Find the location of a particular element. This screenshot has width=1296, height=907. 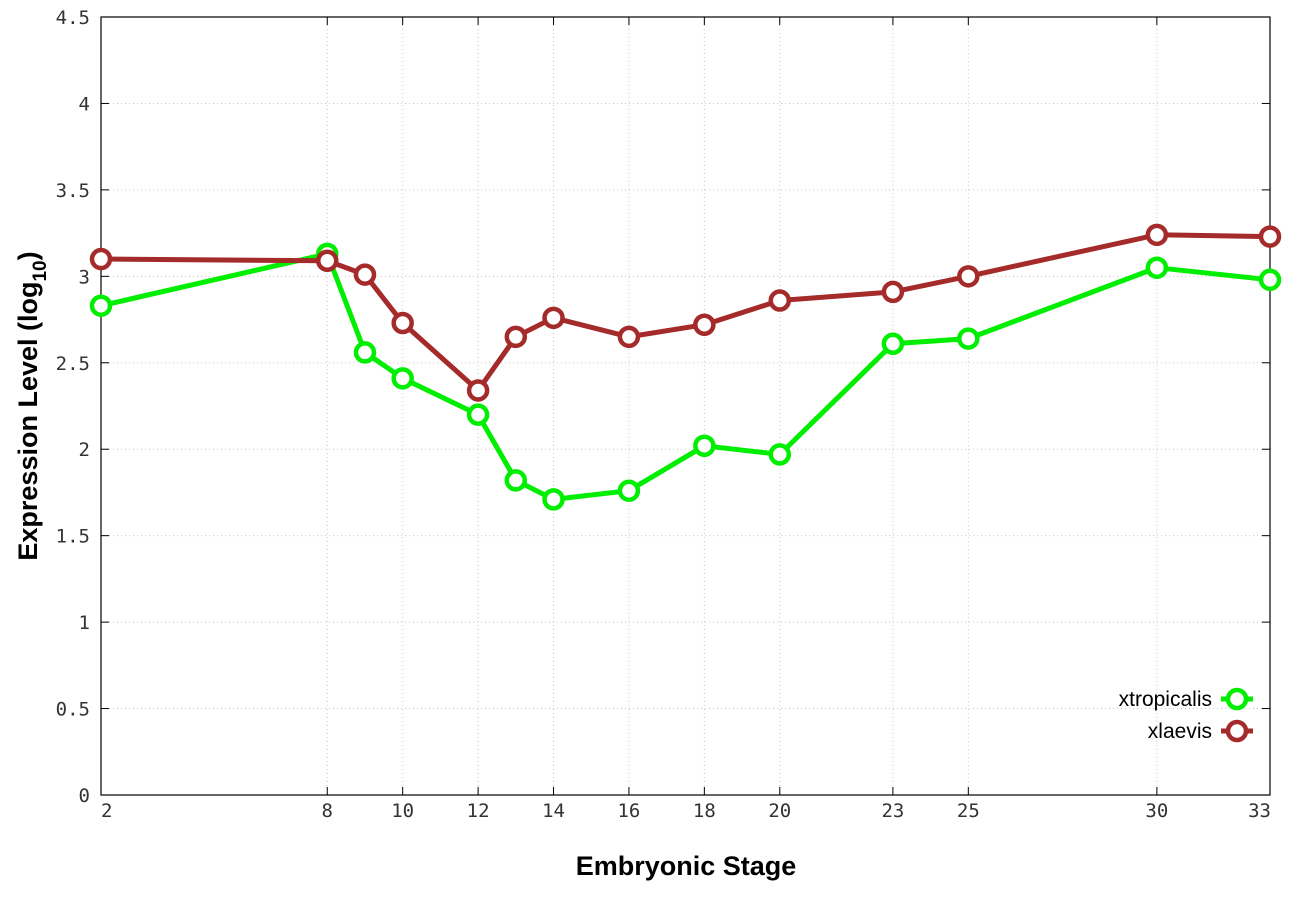

y-tick-label: 4.5 is located at coordinates (73, 18).